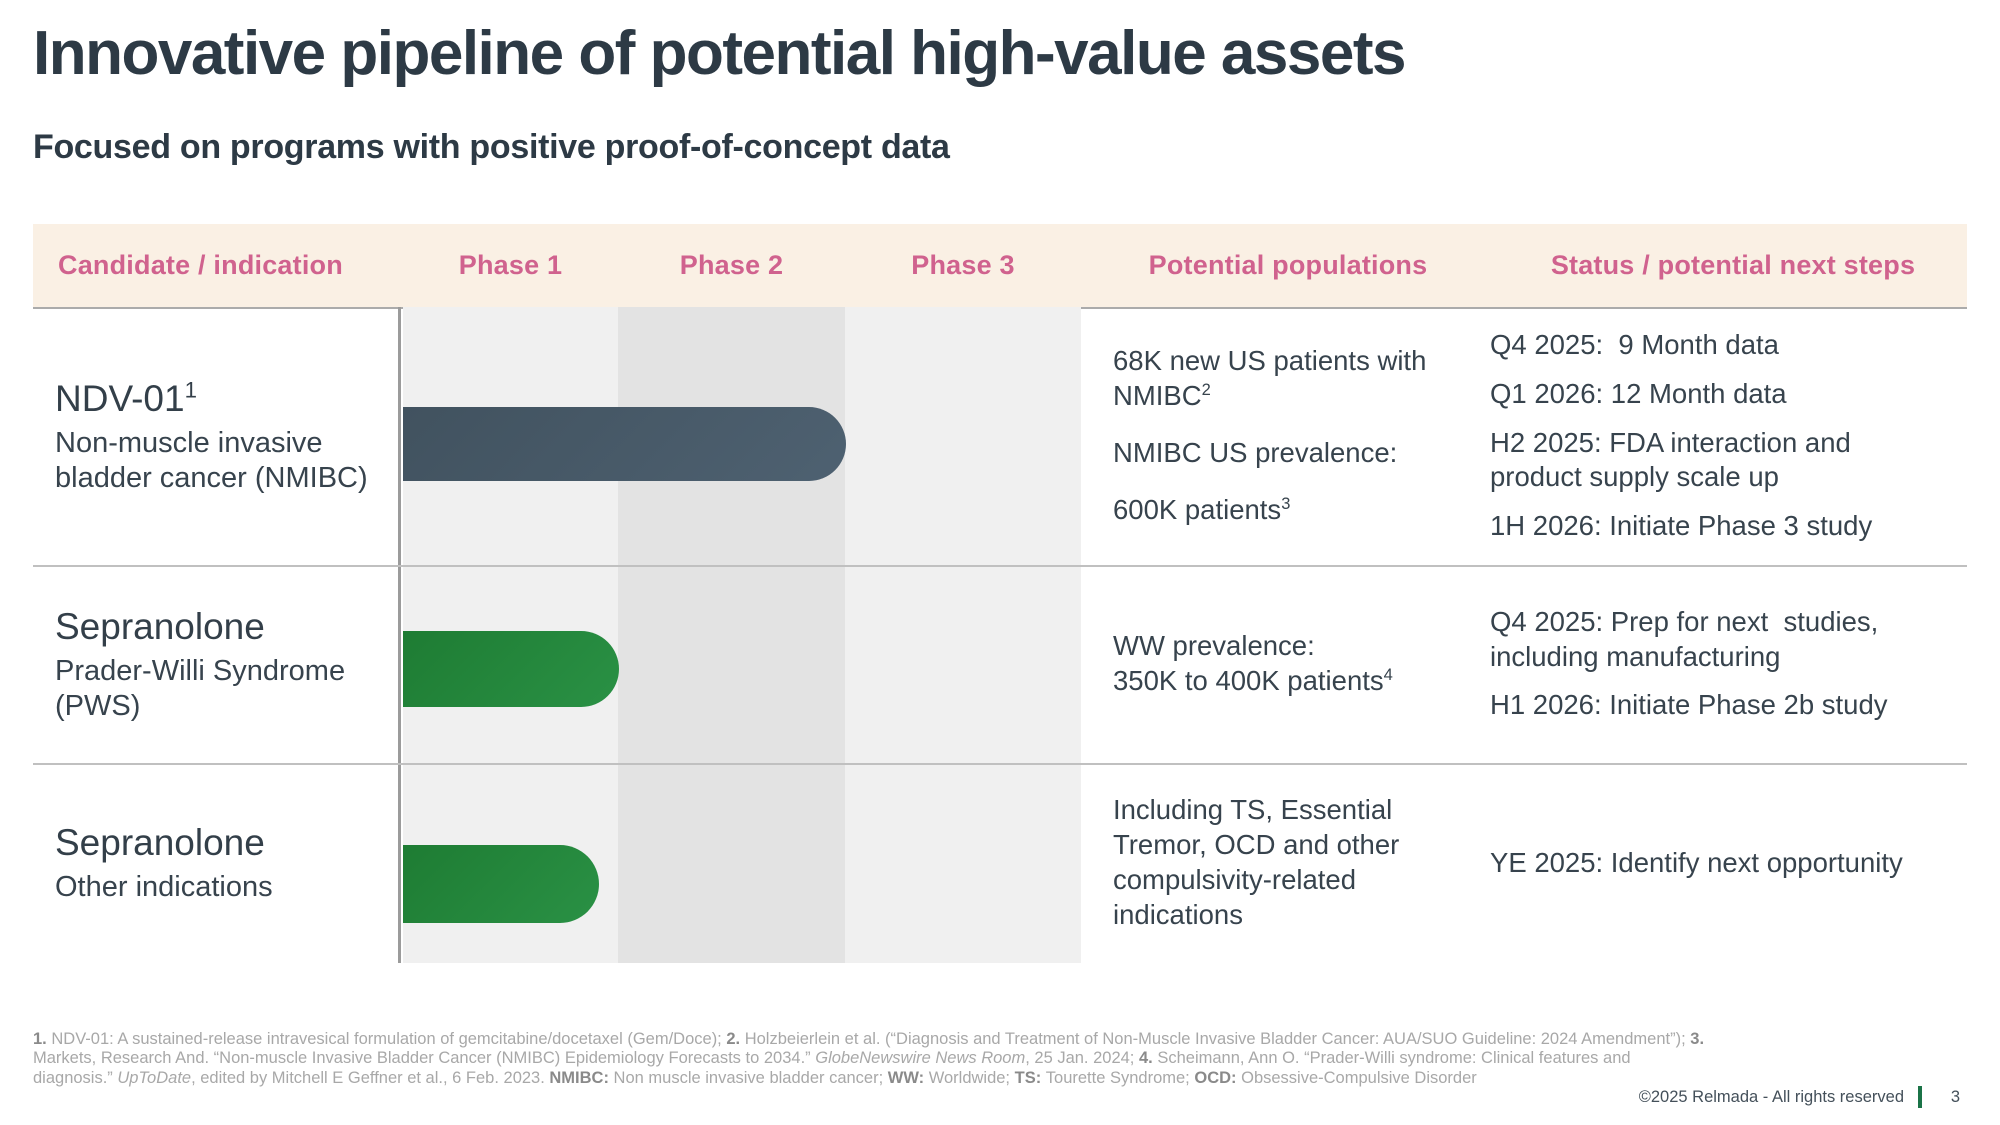 The height and width of the screenshot is (1125, 2000). I want to click on candidate-cell: Sepranolone Other indications, so click(222, 863).